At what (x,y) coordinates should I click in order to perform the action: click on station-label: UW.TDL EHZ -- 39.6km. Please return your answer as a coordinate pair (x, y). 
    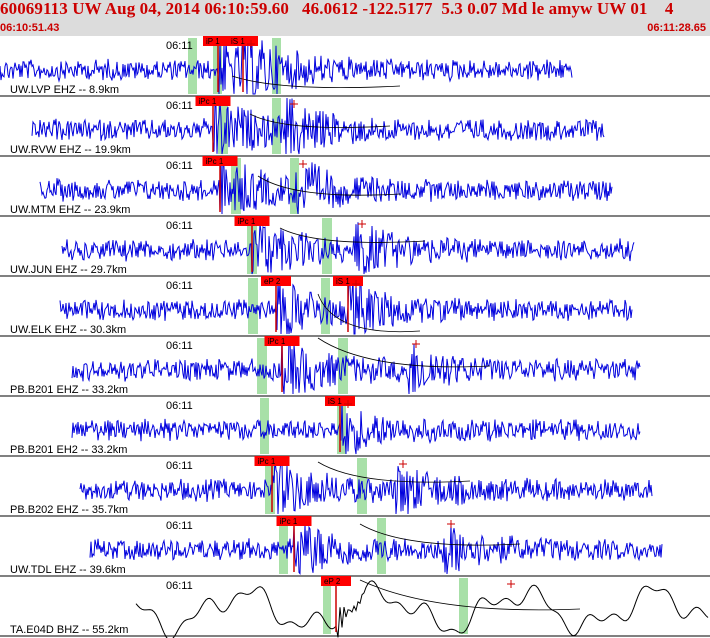
    Looking at the image, I should click on (68, 570).